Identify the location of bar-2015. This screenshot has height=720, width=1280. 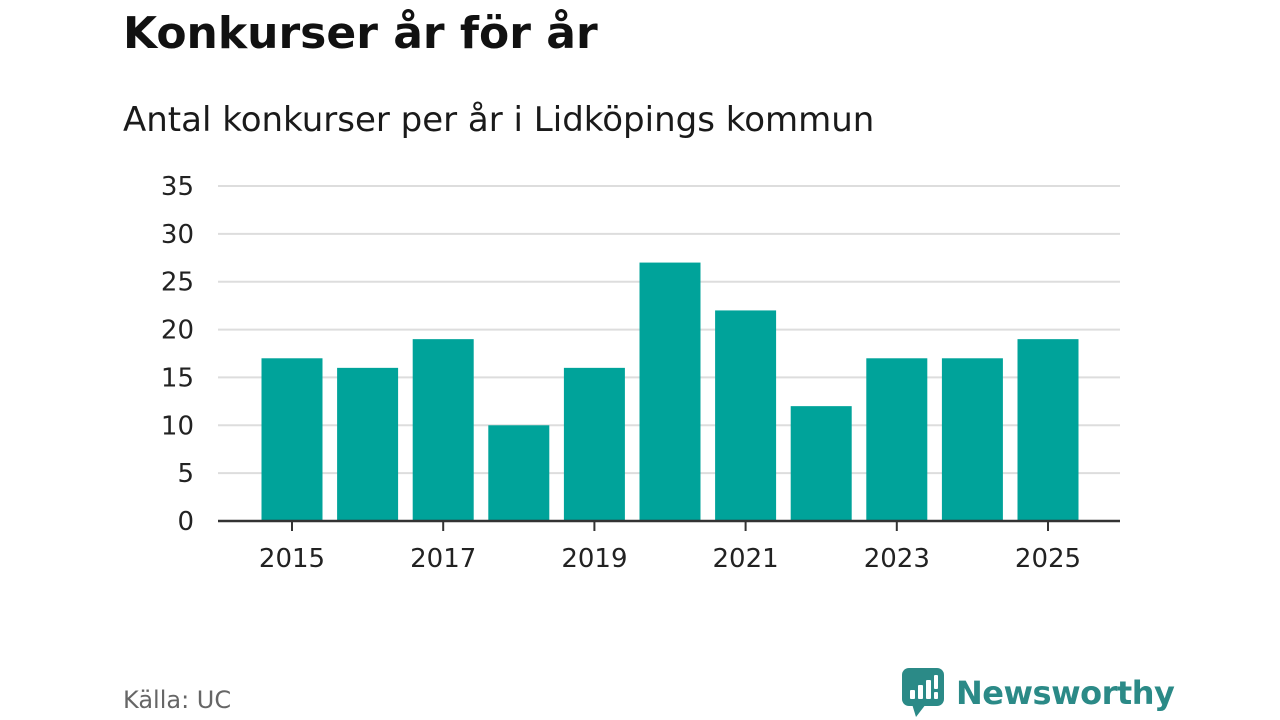
(292, 439).